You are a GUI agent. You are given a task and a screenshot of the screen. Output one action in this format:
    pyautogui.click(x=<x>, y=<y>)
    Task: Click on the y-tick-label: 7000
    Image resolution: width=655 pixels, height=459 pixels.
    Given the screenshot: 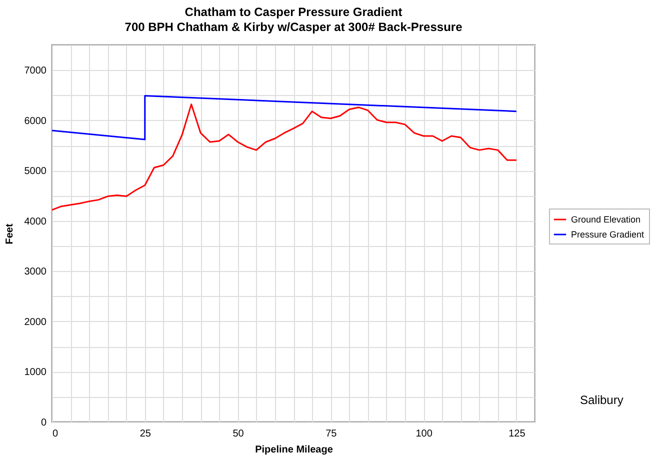 What is the action you would take?
    pyautogui.click(x=35, y=71)
    